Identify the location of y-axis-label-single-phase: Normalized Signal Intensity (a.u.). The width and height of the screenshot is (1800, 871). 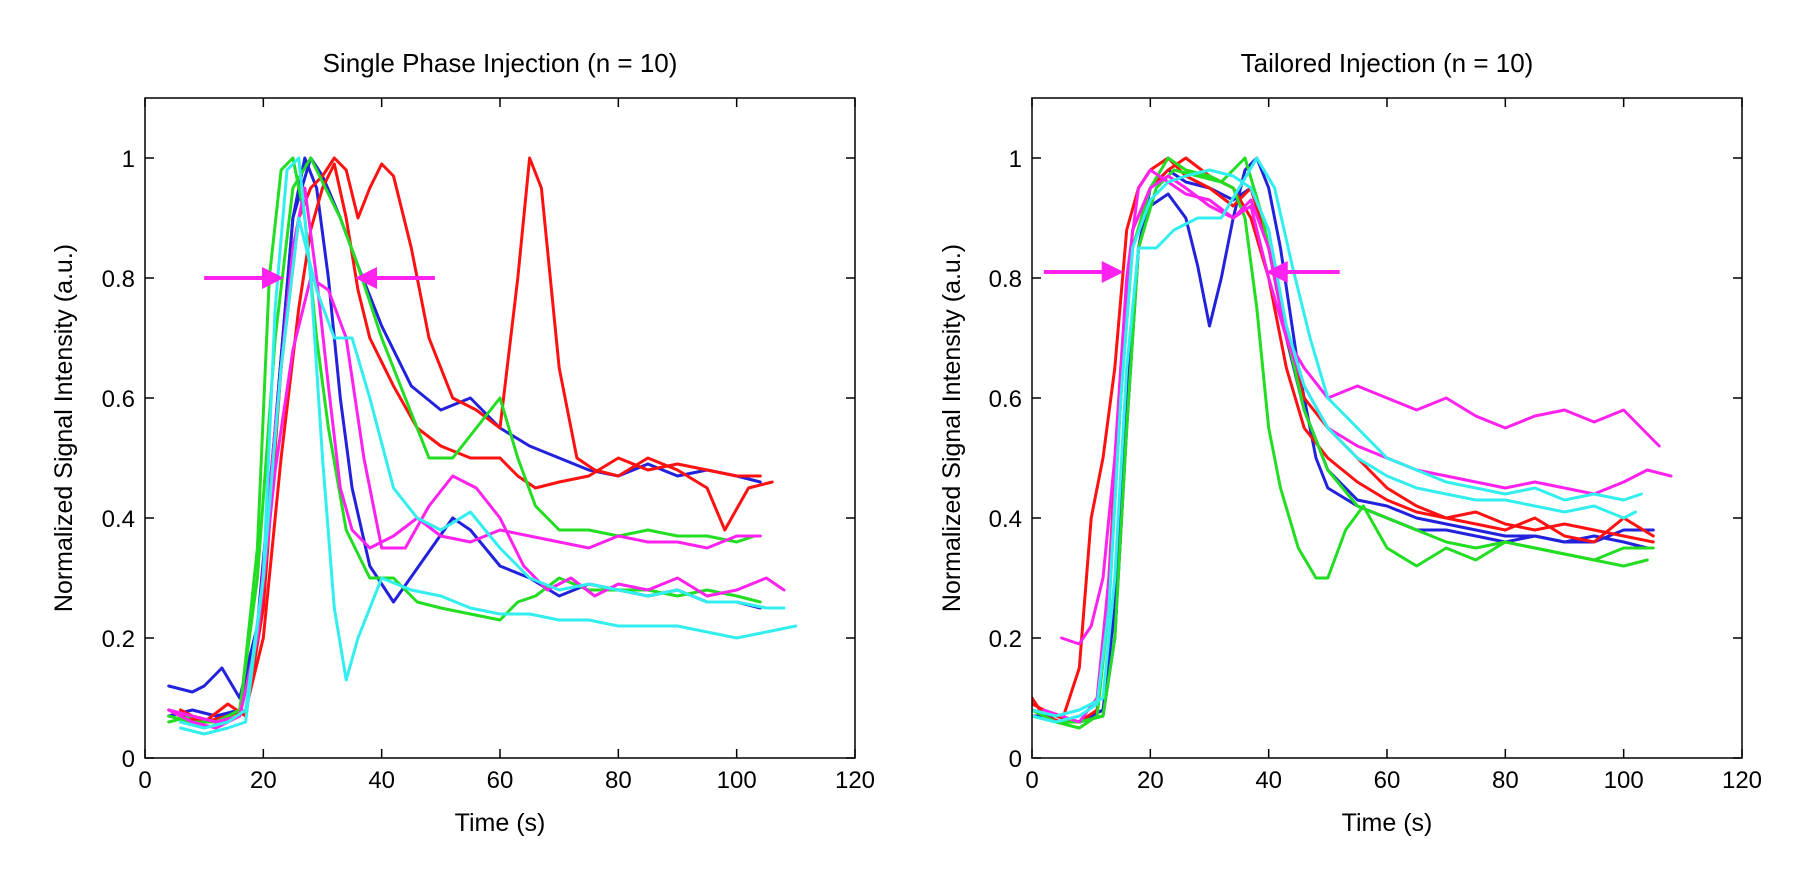
(64, 428).